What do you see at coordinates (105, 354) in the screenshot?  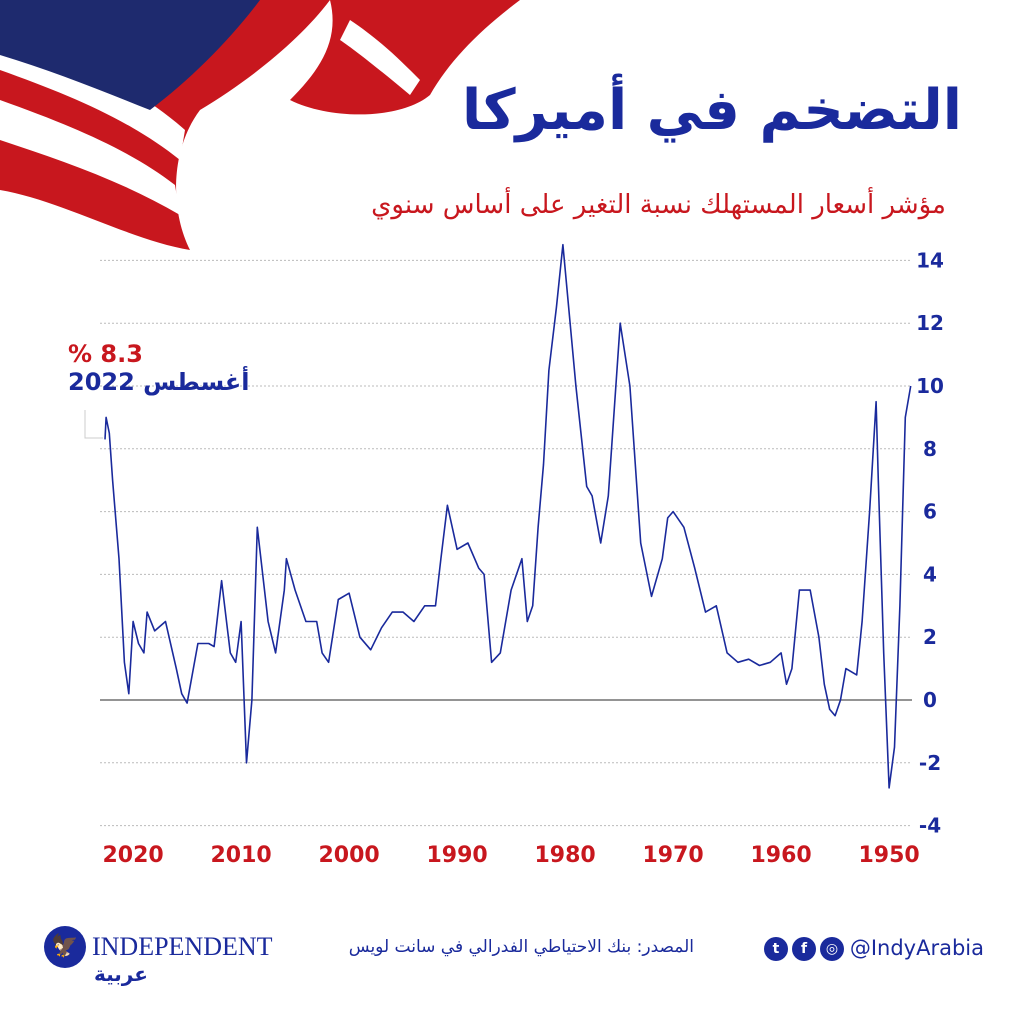 I see `annotation-value: % 8.3` at bounding box center [105, 354].